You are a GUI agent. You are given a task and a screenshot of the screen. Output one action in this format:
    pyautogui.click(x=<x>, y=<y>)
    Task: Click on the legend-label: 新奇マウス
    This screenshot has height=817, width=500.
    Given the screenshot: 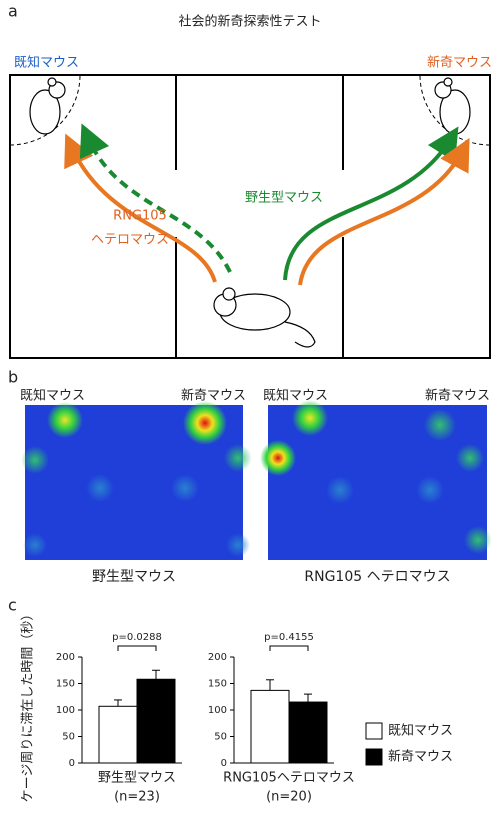 What is the action you would take?
    pyautogui.click(x=420, y=757)
    